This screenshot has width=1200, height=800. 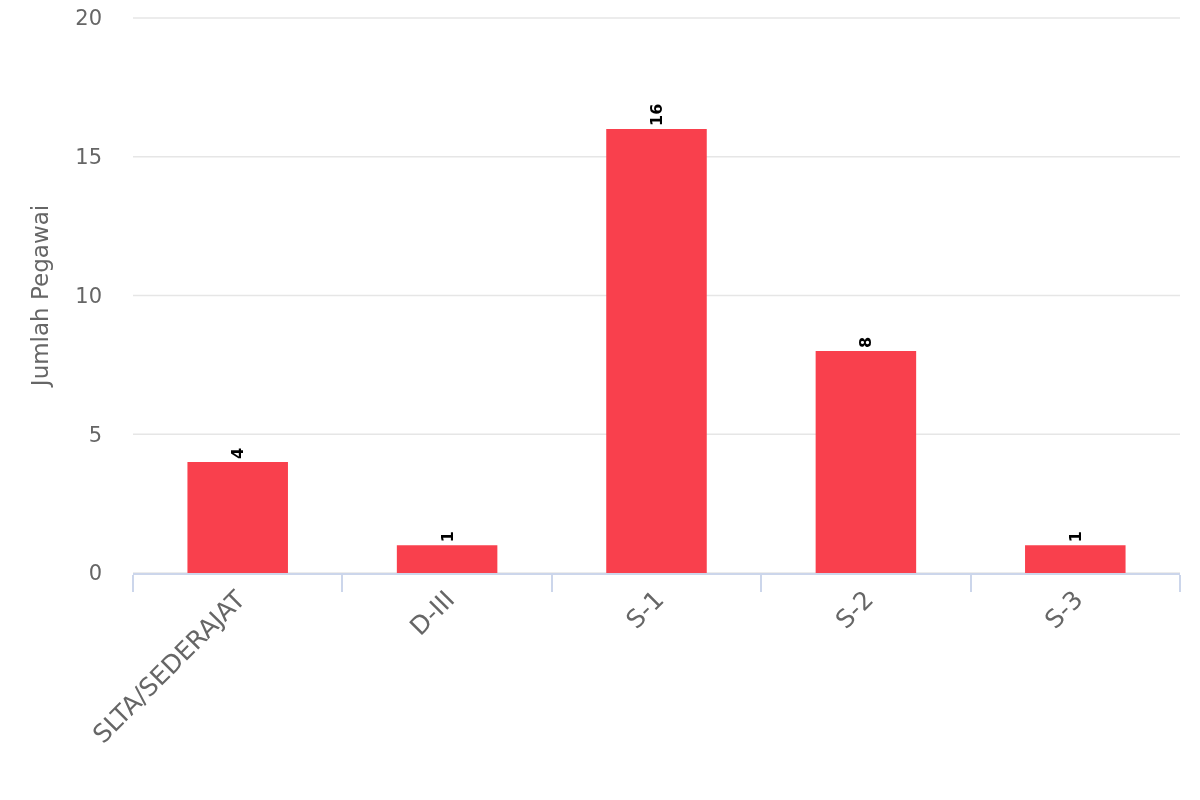 I want to click on x-tick-label: S-3, so click(x=1064, y=609).